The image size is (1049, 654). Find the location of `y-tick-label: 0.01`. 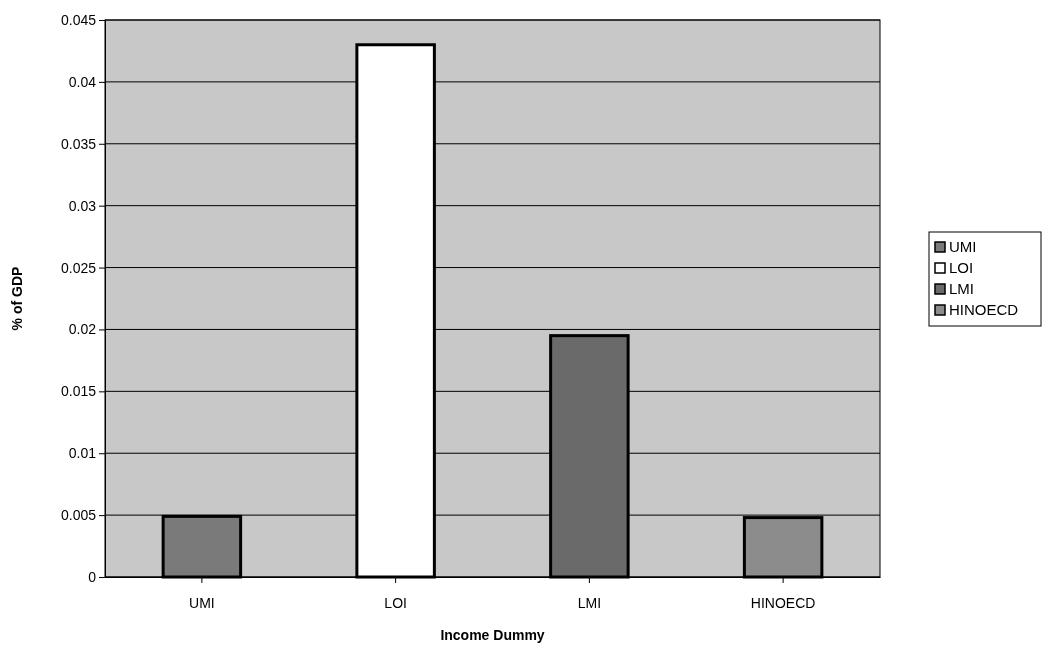

y-tick-label: 0.01 is located at coordinates (82, 453).